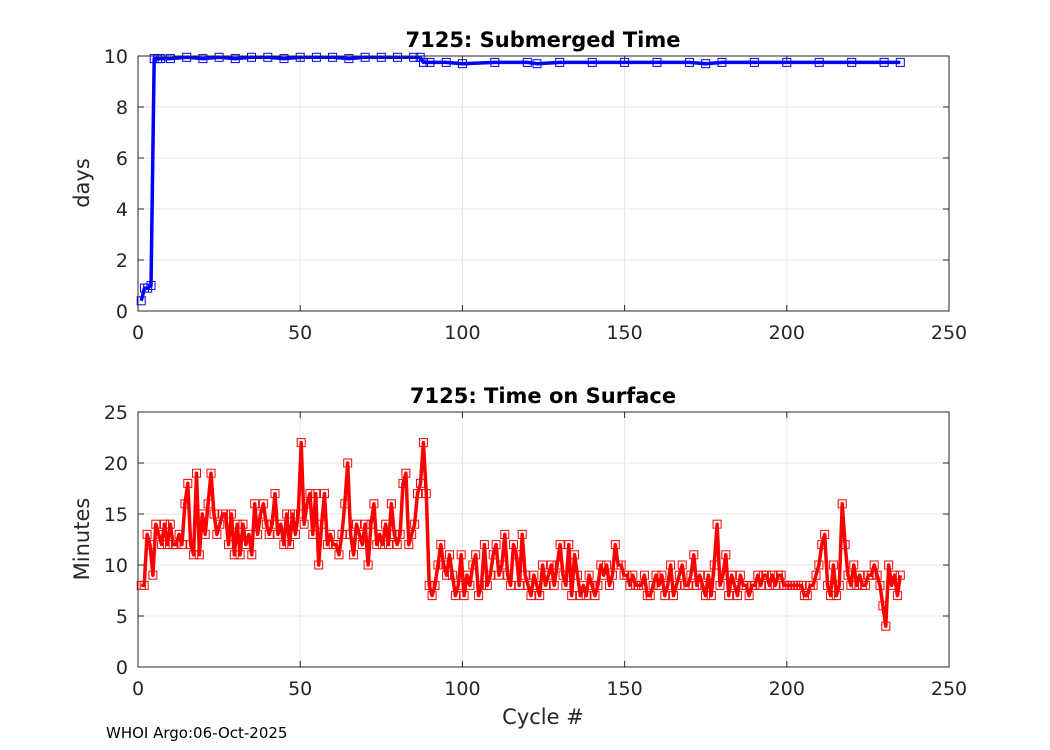 This screenshot has width=1050, height=750. I want to click on y-tick-label: 2, so click(122, 261).